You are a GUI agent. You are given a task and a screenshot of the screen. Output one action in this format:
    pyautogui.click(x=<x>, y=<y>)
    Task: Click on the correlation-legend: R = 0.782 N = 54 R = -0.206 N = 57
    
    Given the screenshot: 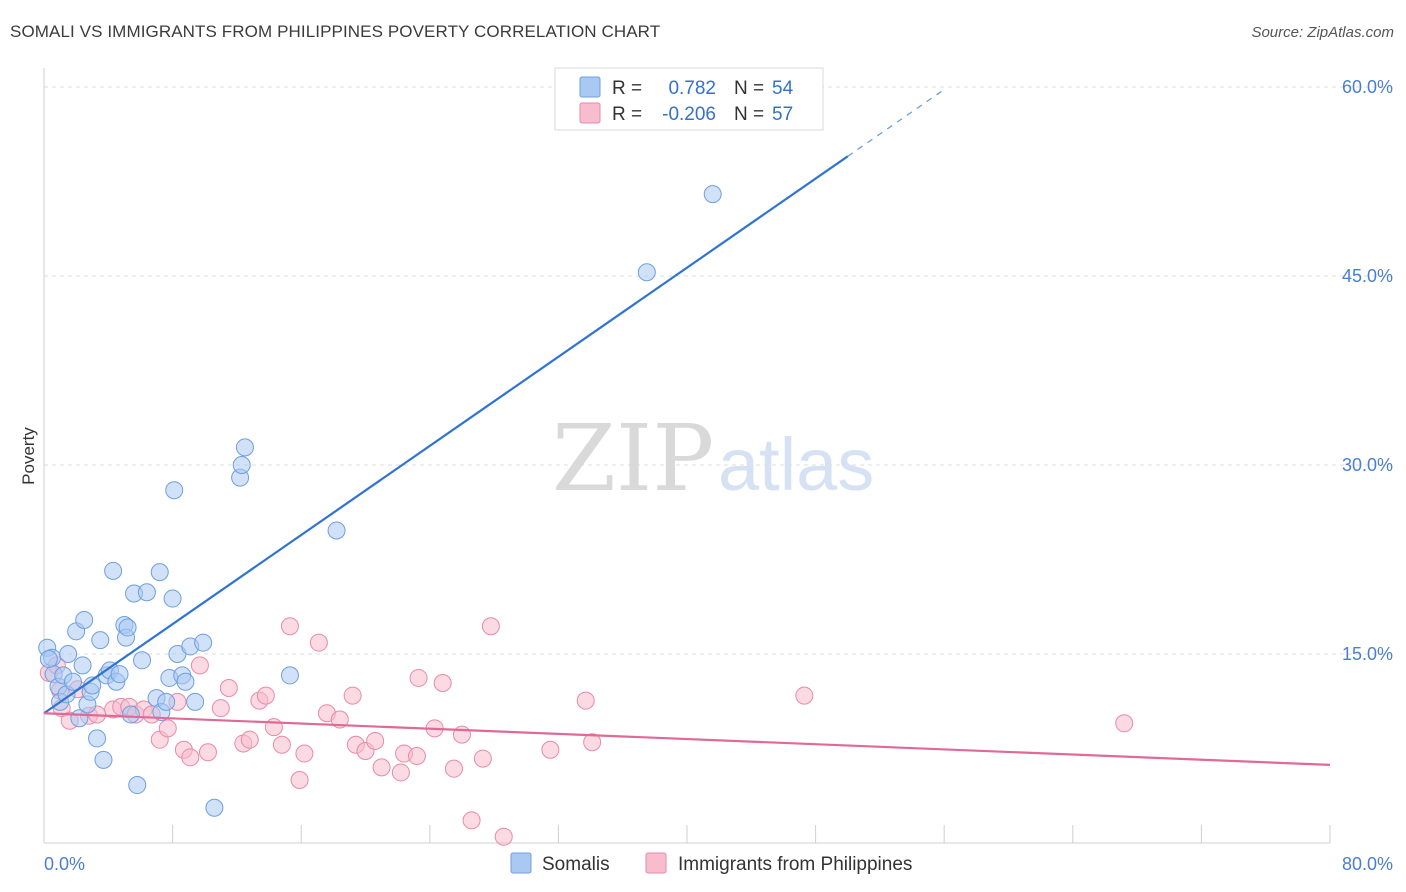 What is the action you would take?
    pyautogui.click(x=689, y=99)
    